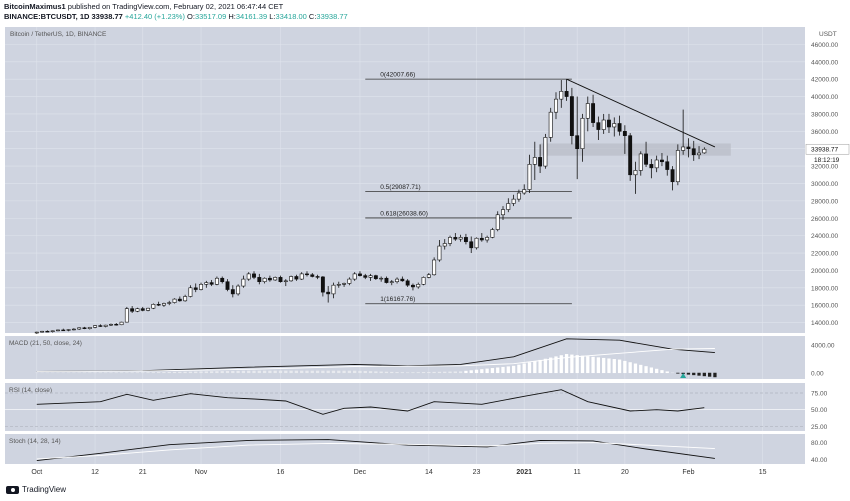  I want to click on price-tick-label: 14000.00, so click(824, 323).